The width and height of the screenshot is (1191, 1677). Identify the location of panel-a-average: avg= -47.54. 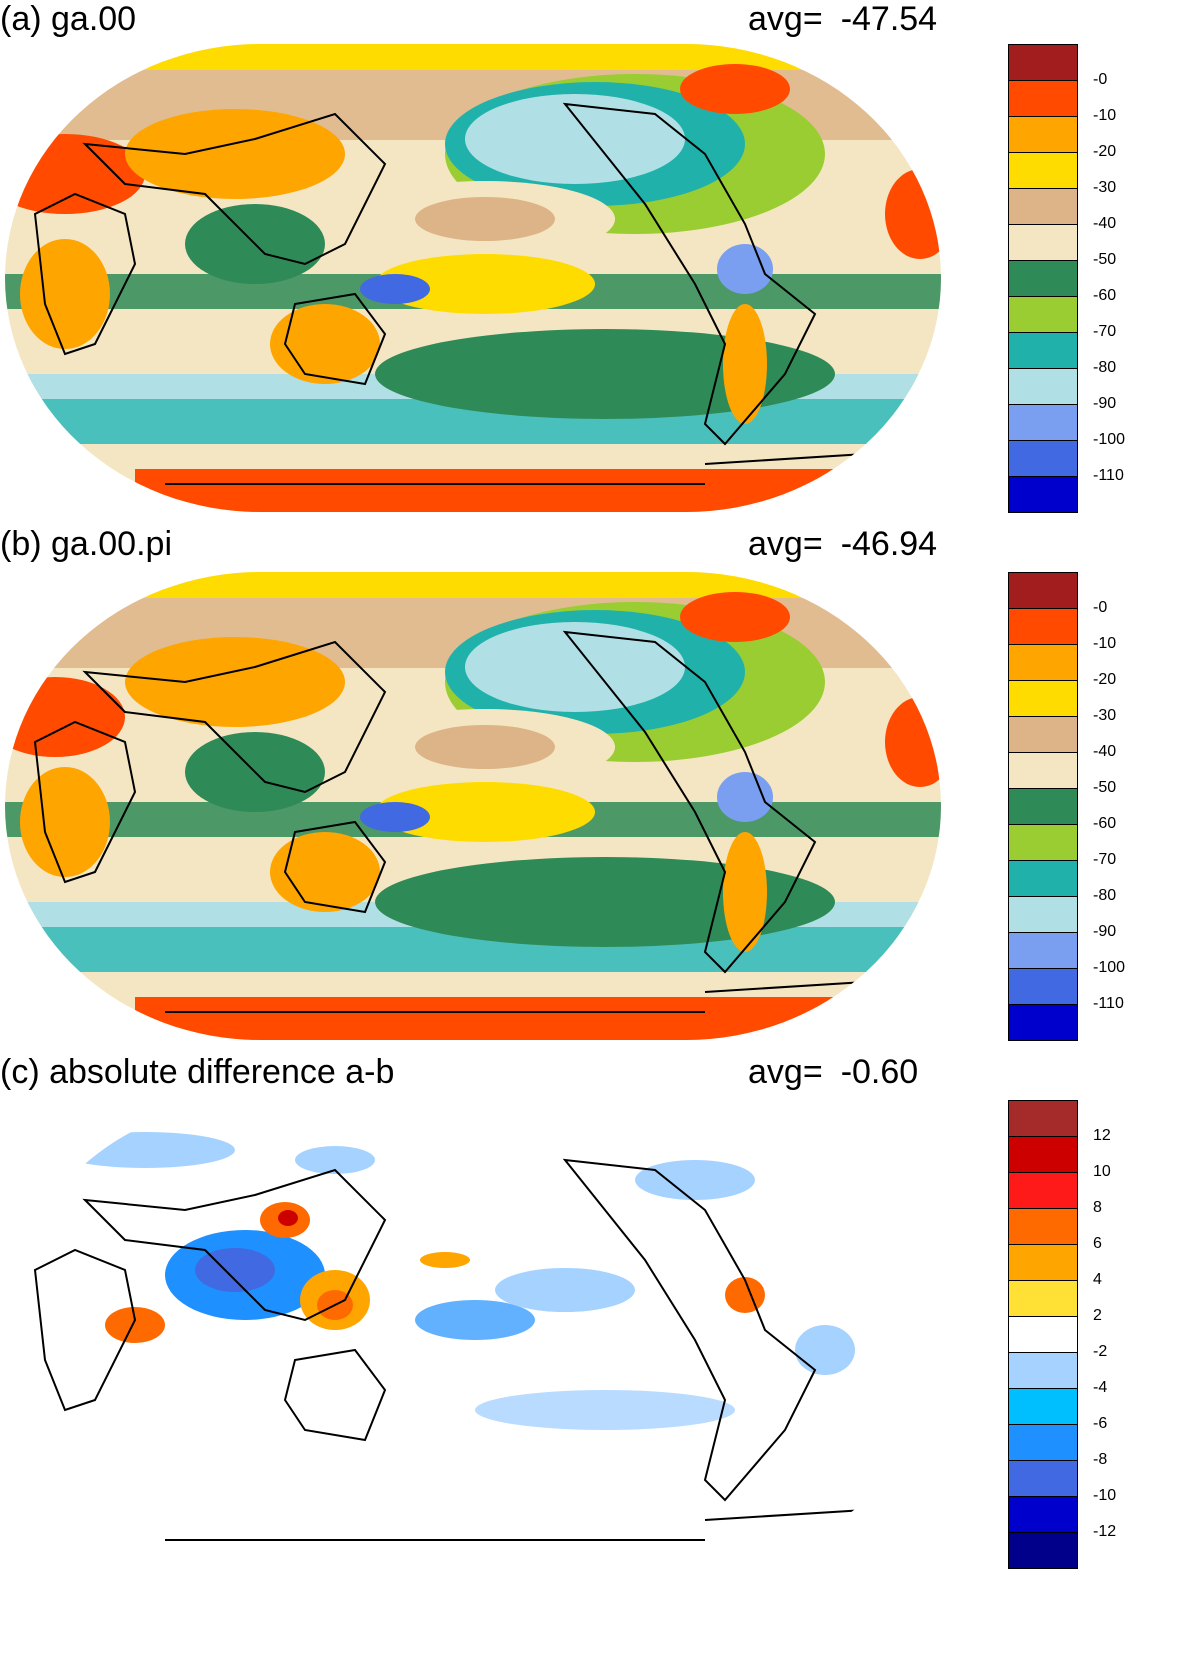
(842, 19).